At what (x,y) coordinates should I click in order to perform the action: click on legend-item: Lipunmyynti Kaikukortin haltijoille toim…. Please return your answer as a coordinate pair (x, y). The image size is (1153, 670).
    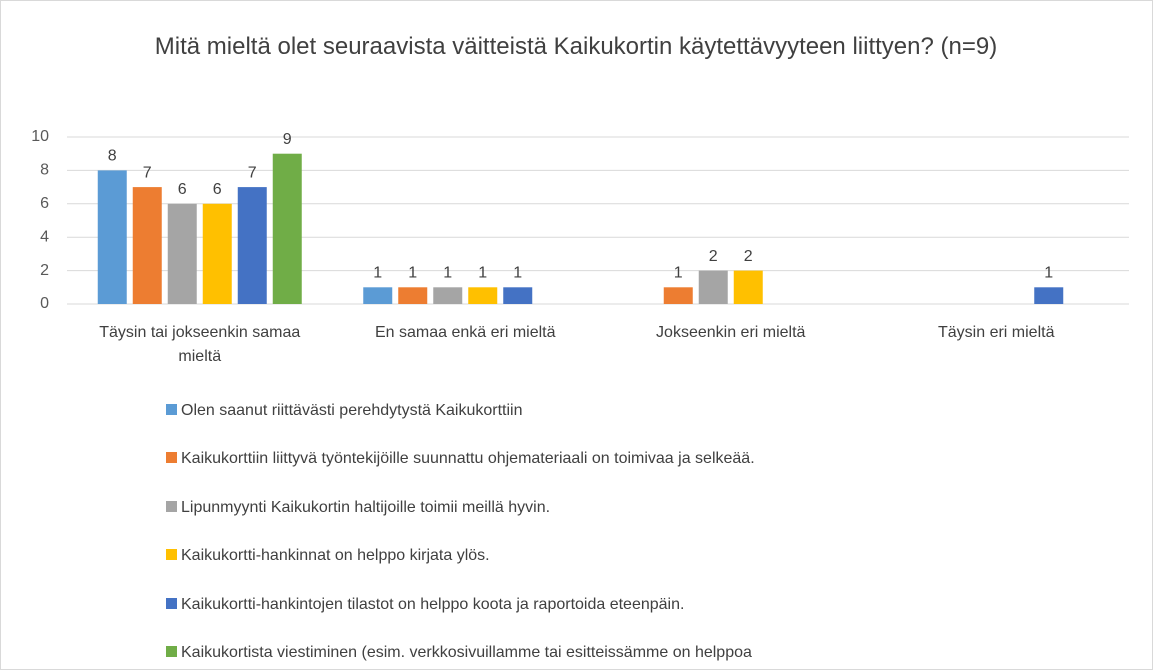
    Looking at the image, I should click on (358, 508).